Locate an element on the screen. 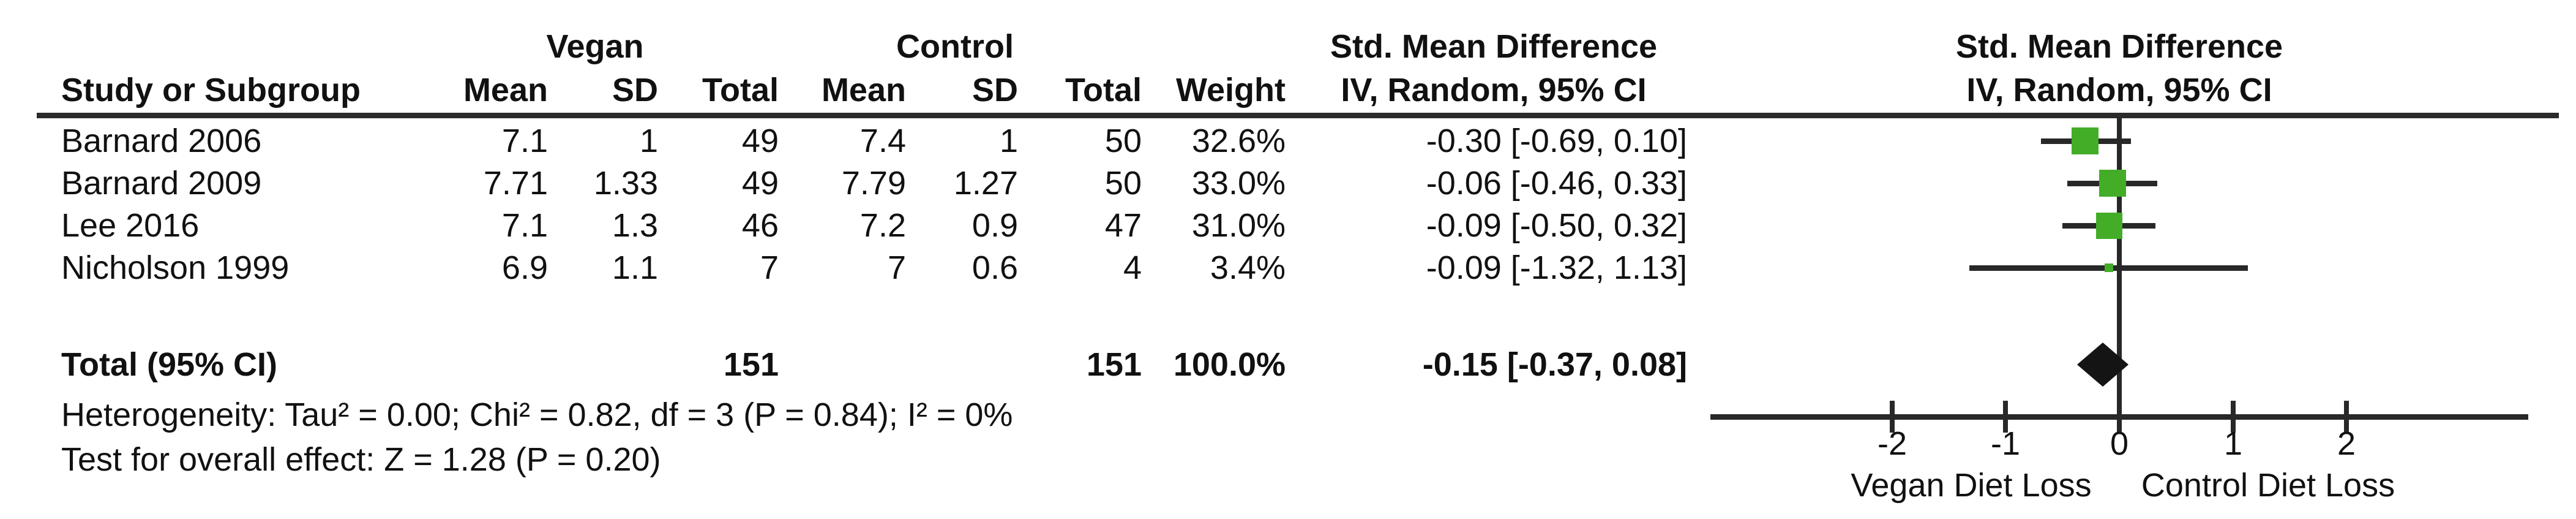 Image resolution: width=2576 pixels, height=519 pixels. axis-label-left: Vegan Diet Loss is located at coordinates (1972, 485).